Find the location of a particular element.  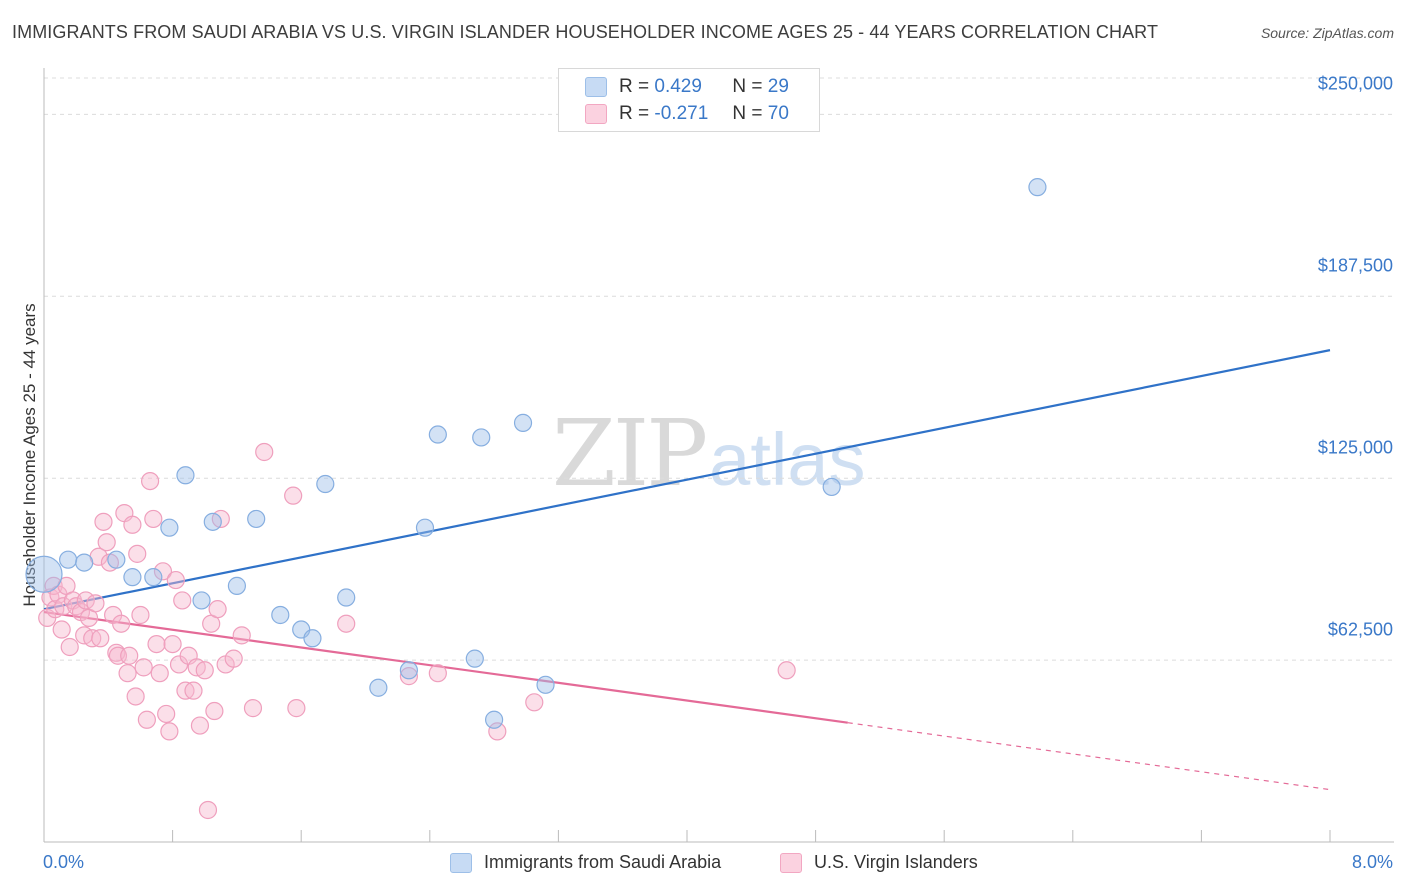

legend-row-virgin: R = -0.271 N = 70 is located at coordinates (687, 114).